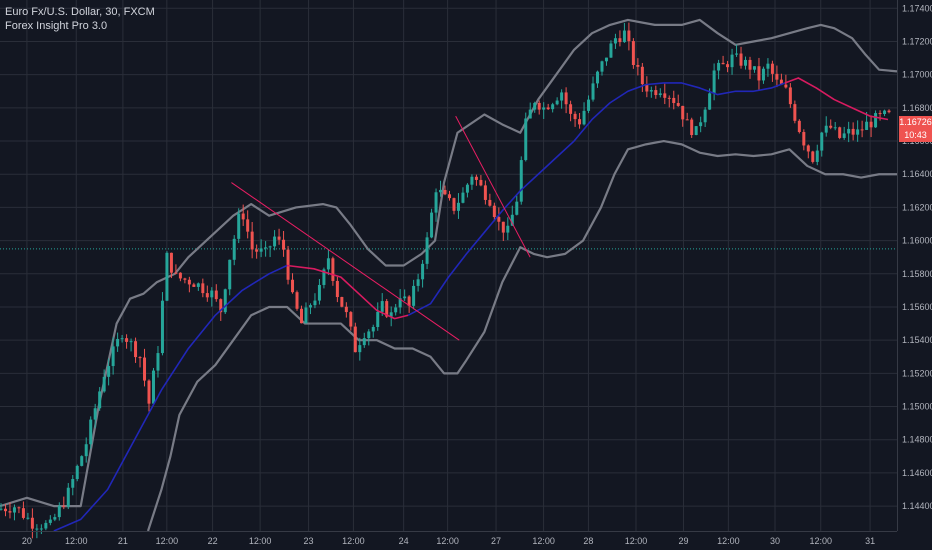 This screenshot has height=550, width=932. I want to click on trendline, so click(493, 186).